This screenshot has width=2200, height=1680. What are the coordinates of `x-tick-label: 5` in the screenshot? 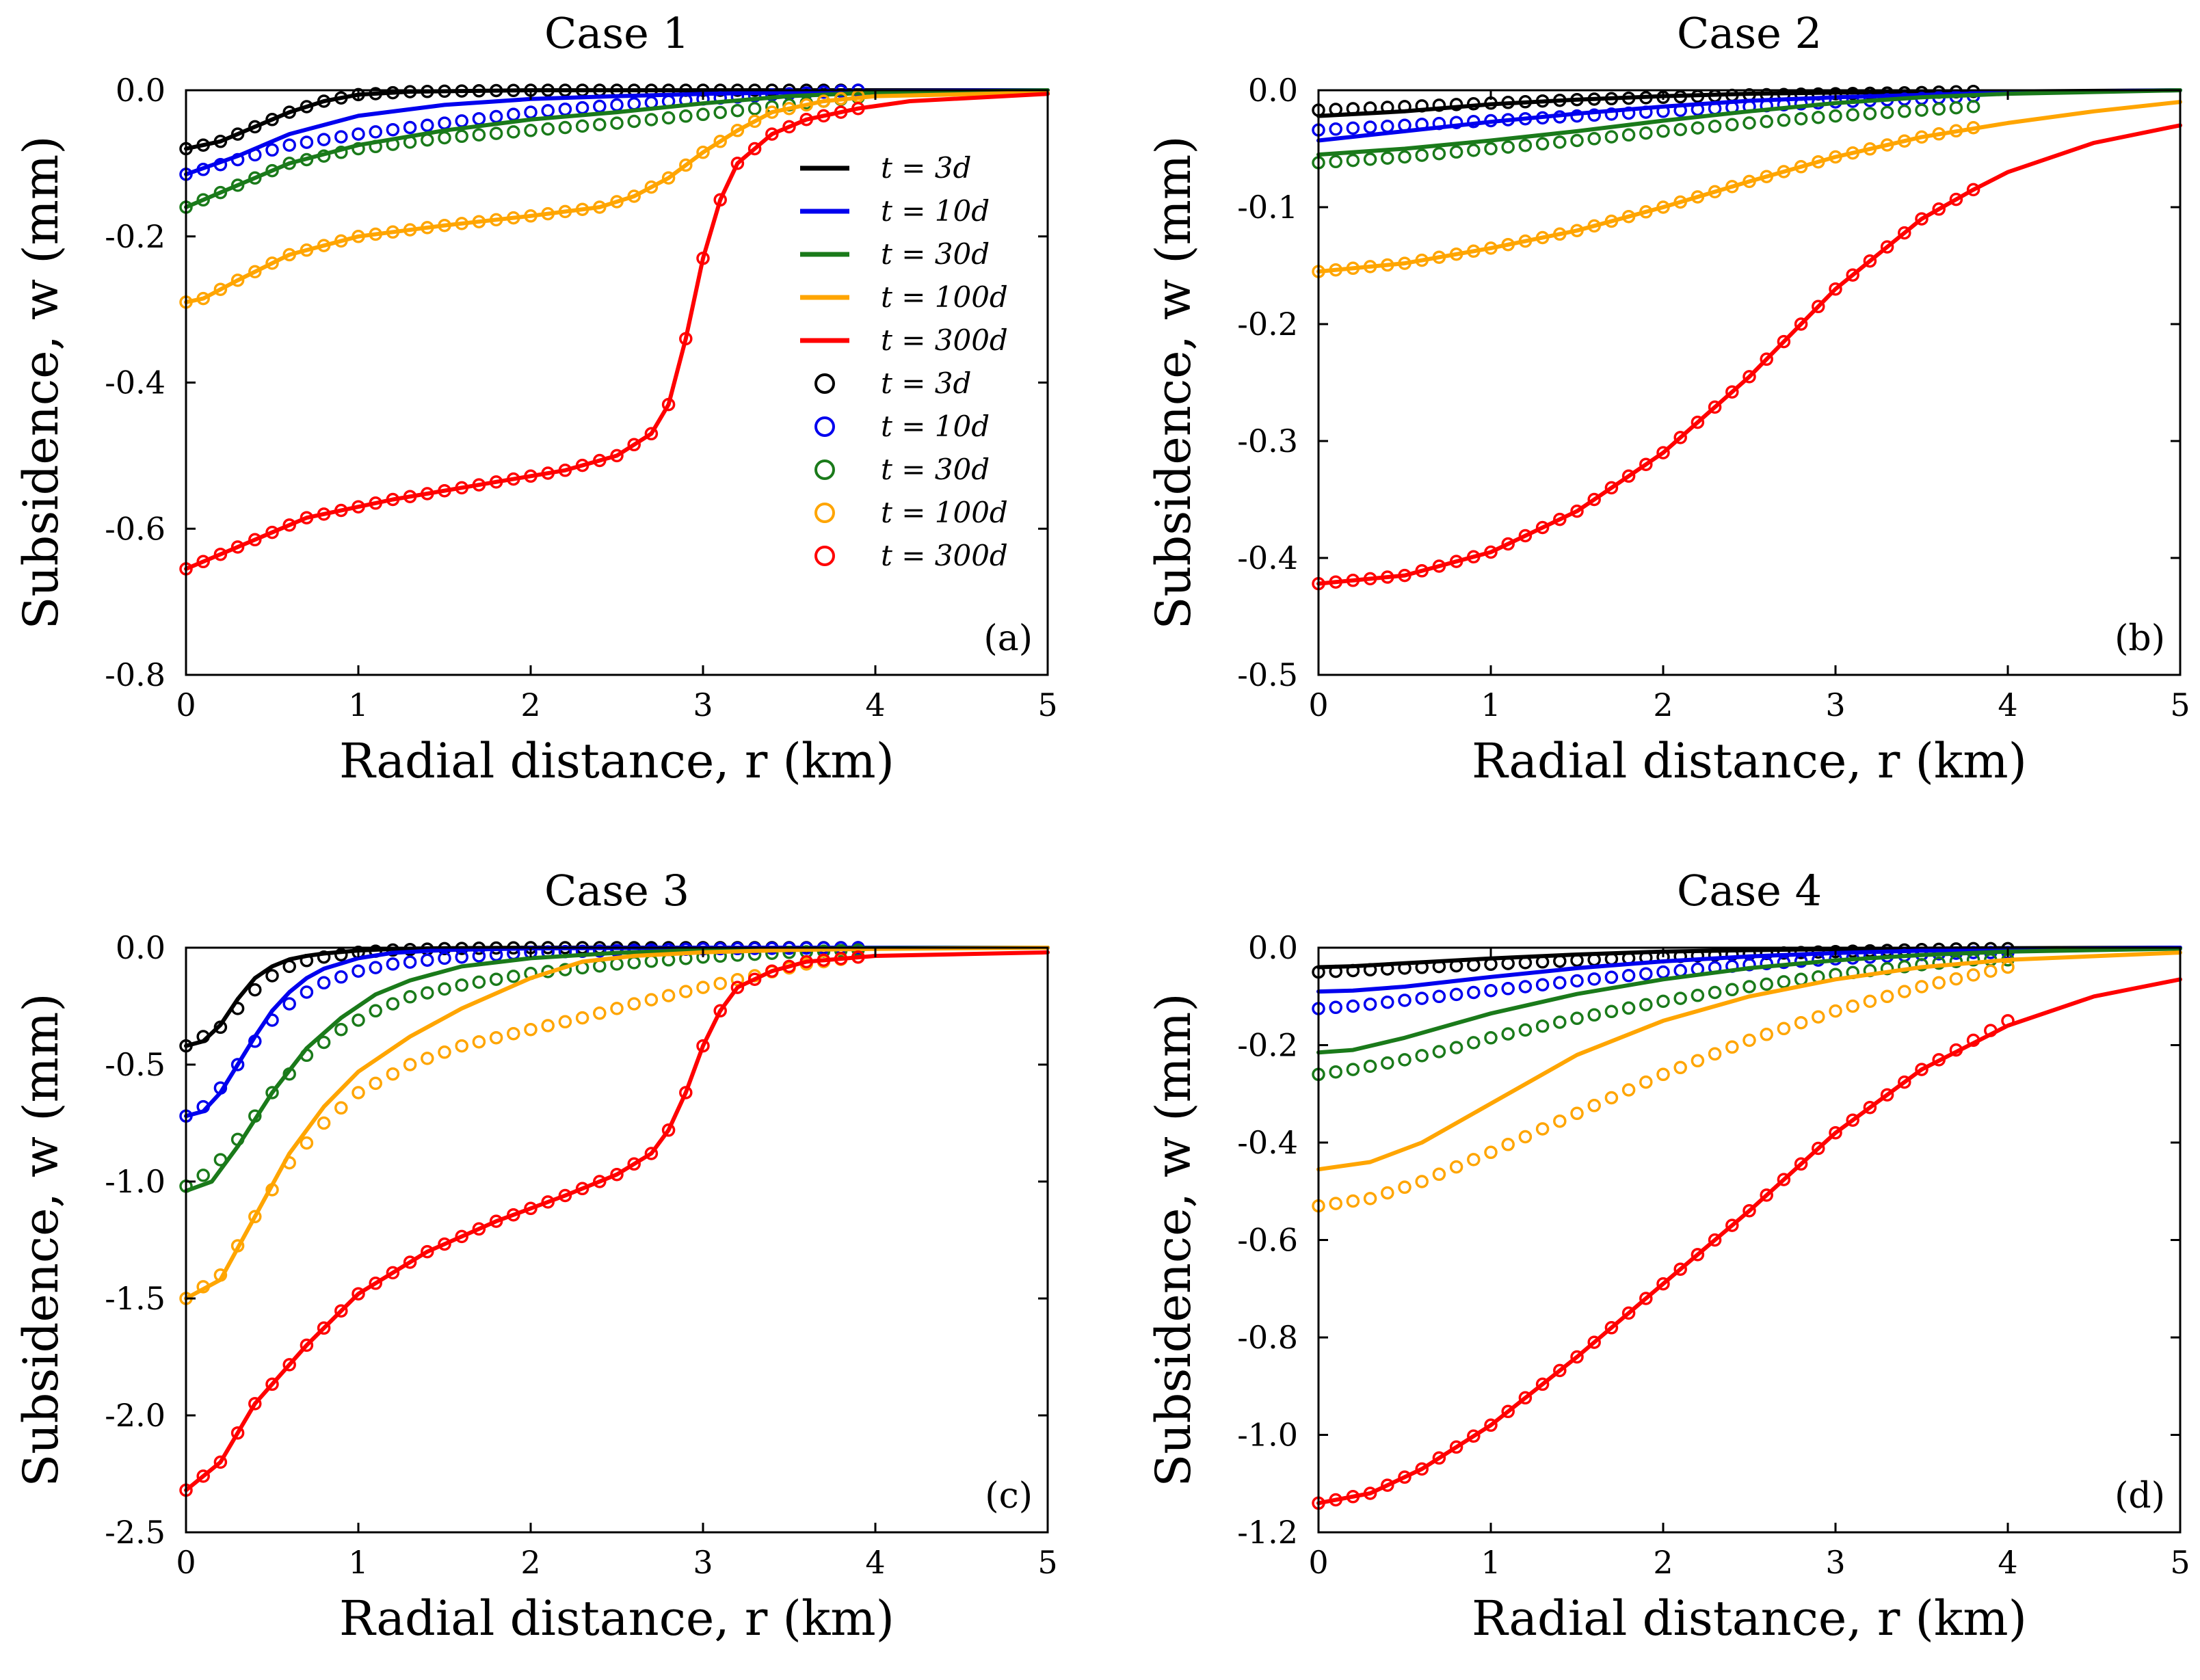 It's located at (1047, 704).